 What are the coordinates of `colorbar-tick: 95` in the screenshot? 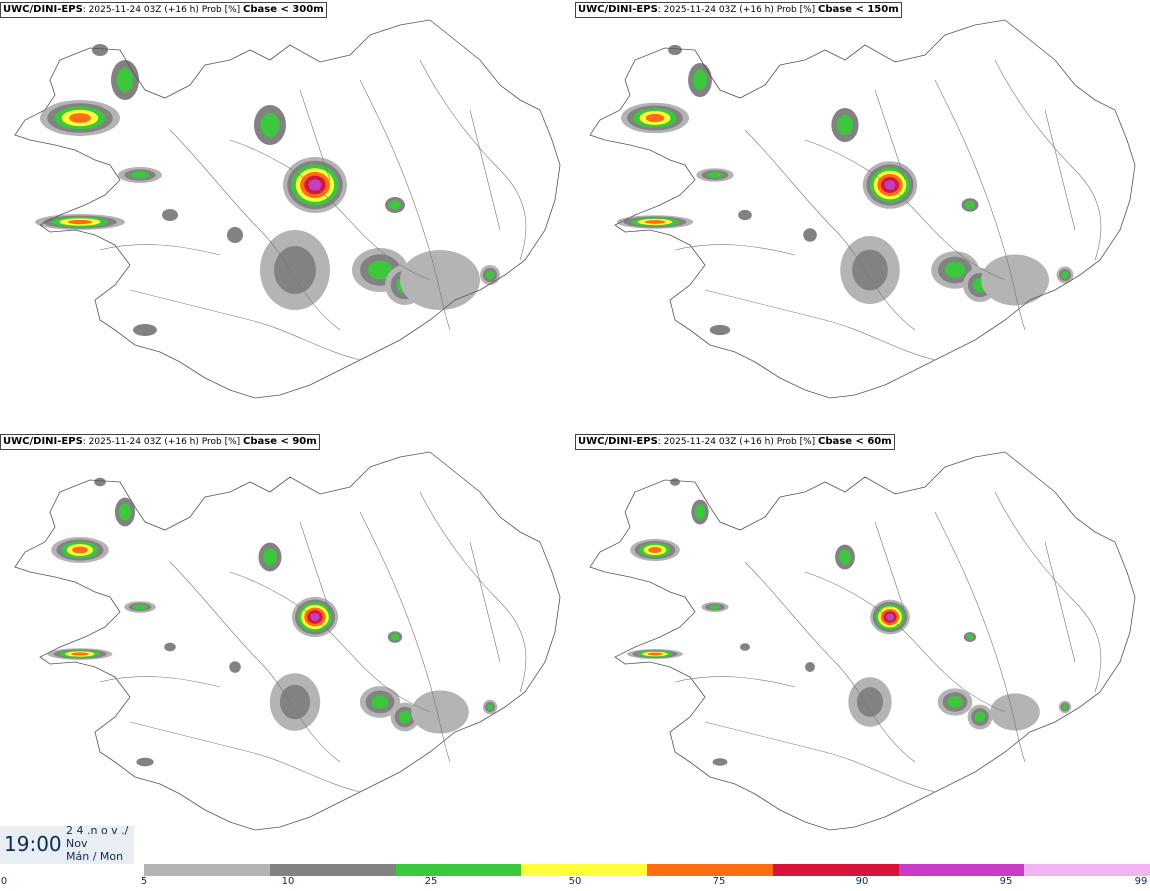 It's located at (1006, 881).